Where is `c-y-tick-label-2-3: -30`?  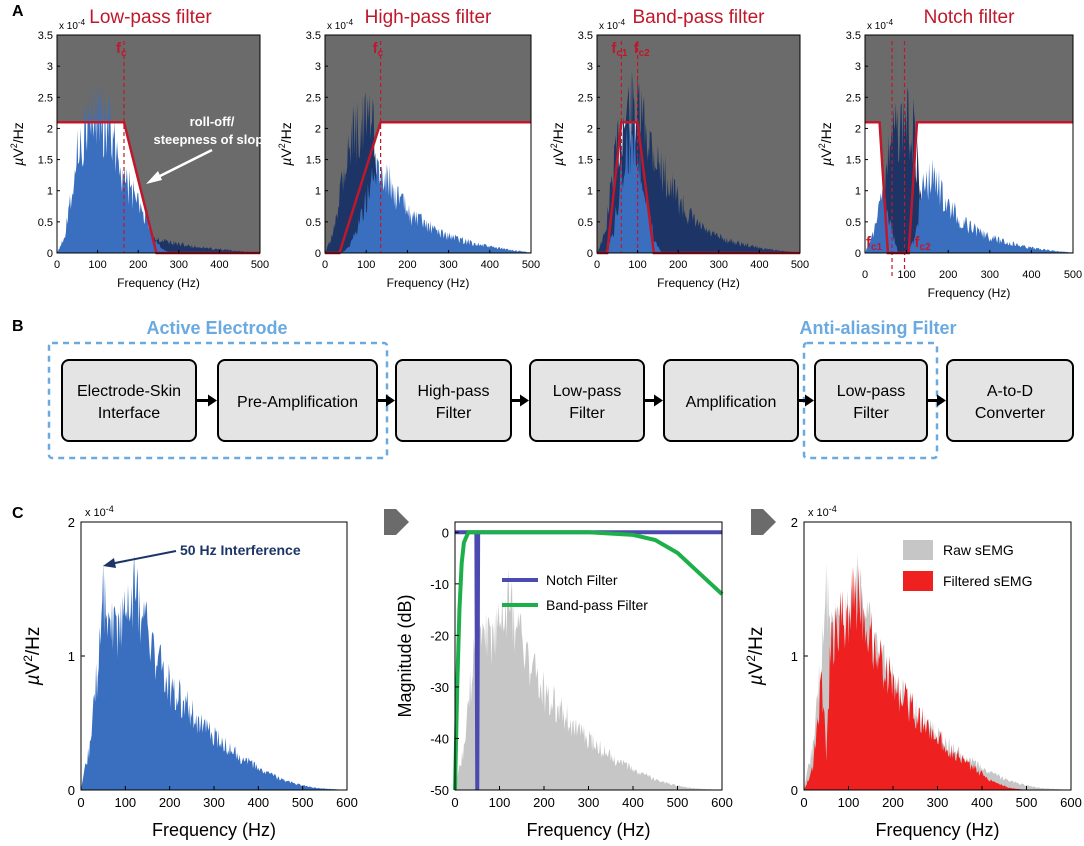
c-y-tick-label-2-3: -30 is located at coordinates (439, 687).